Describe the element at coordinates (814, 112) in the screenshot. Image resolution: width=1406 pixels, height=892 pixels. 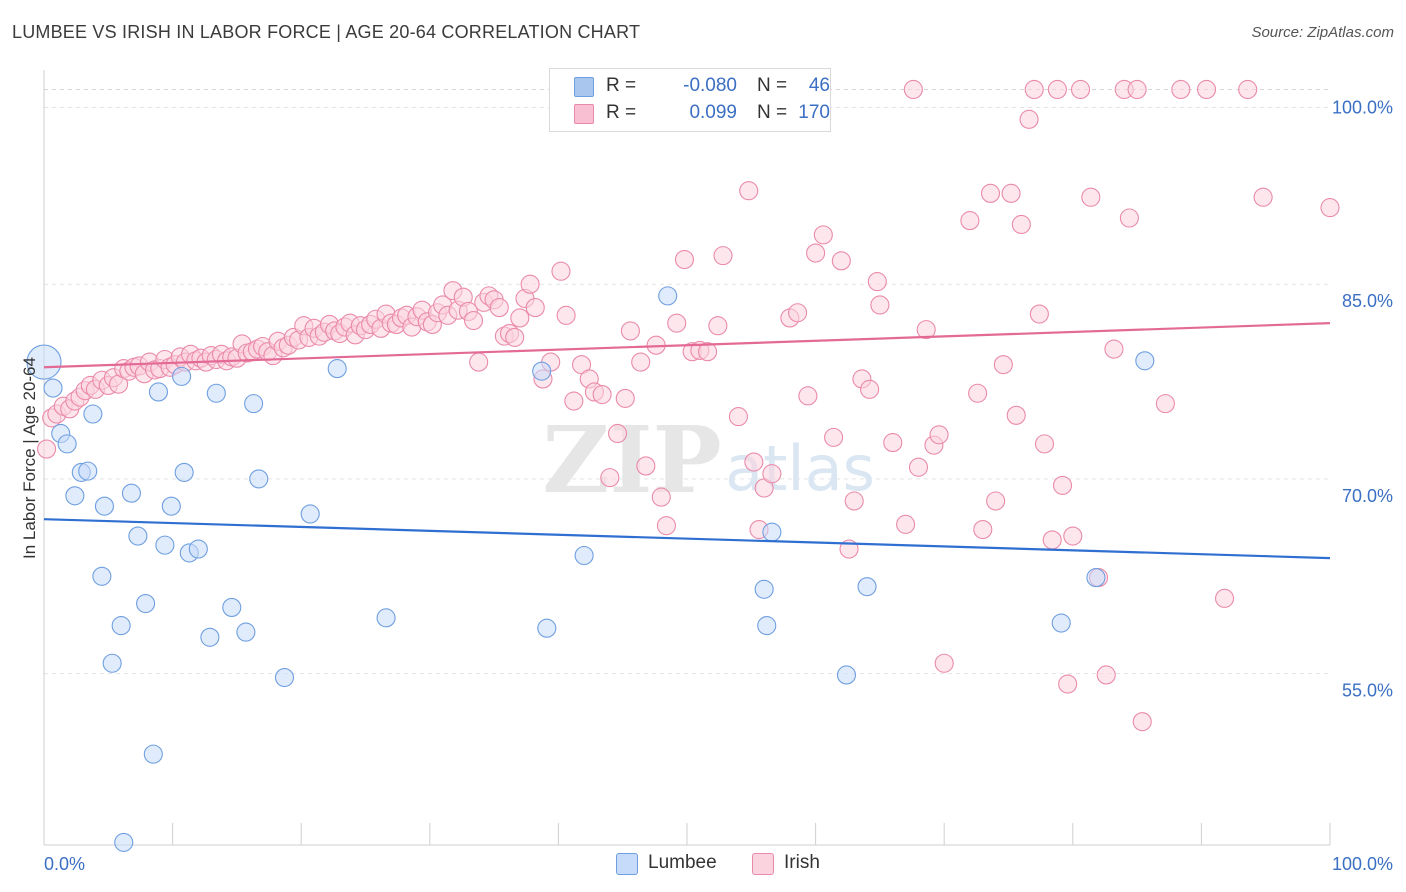
I see `legend-n-value: 170` at that location.